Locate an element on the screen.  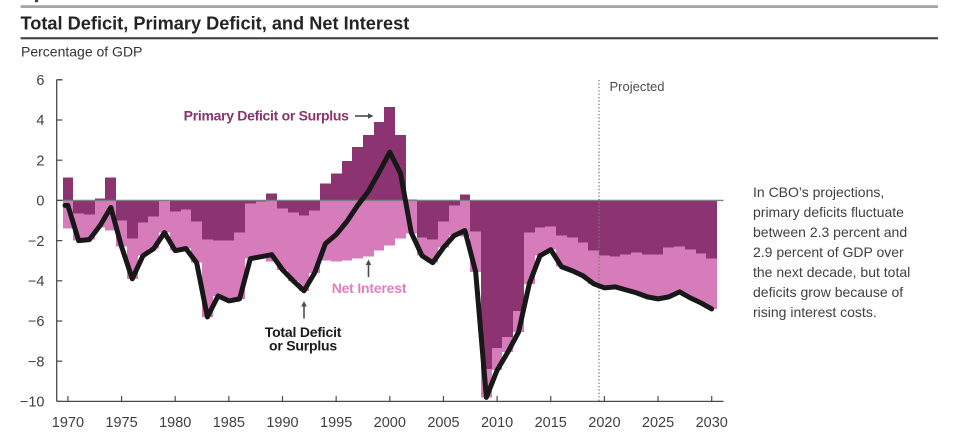
svg-text: −6 is located at coordinates (36, 322).